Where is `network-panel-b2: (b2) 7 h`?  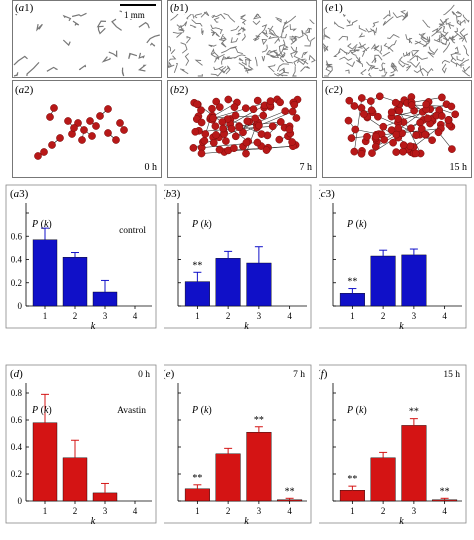
network-panel-b2: (b2) 7 h is located at coordinates (242, 129).